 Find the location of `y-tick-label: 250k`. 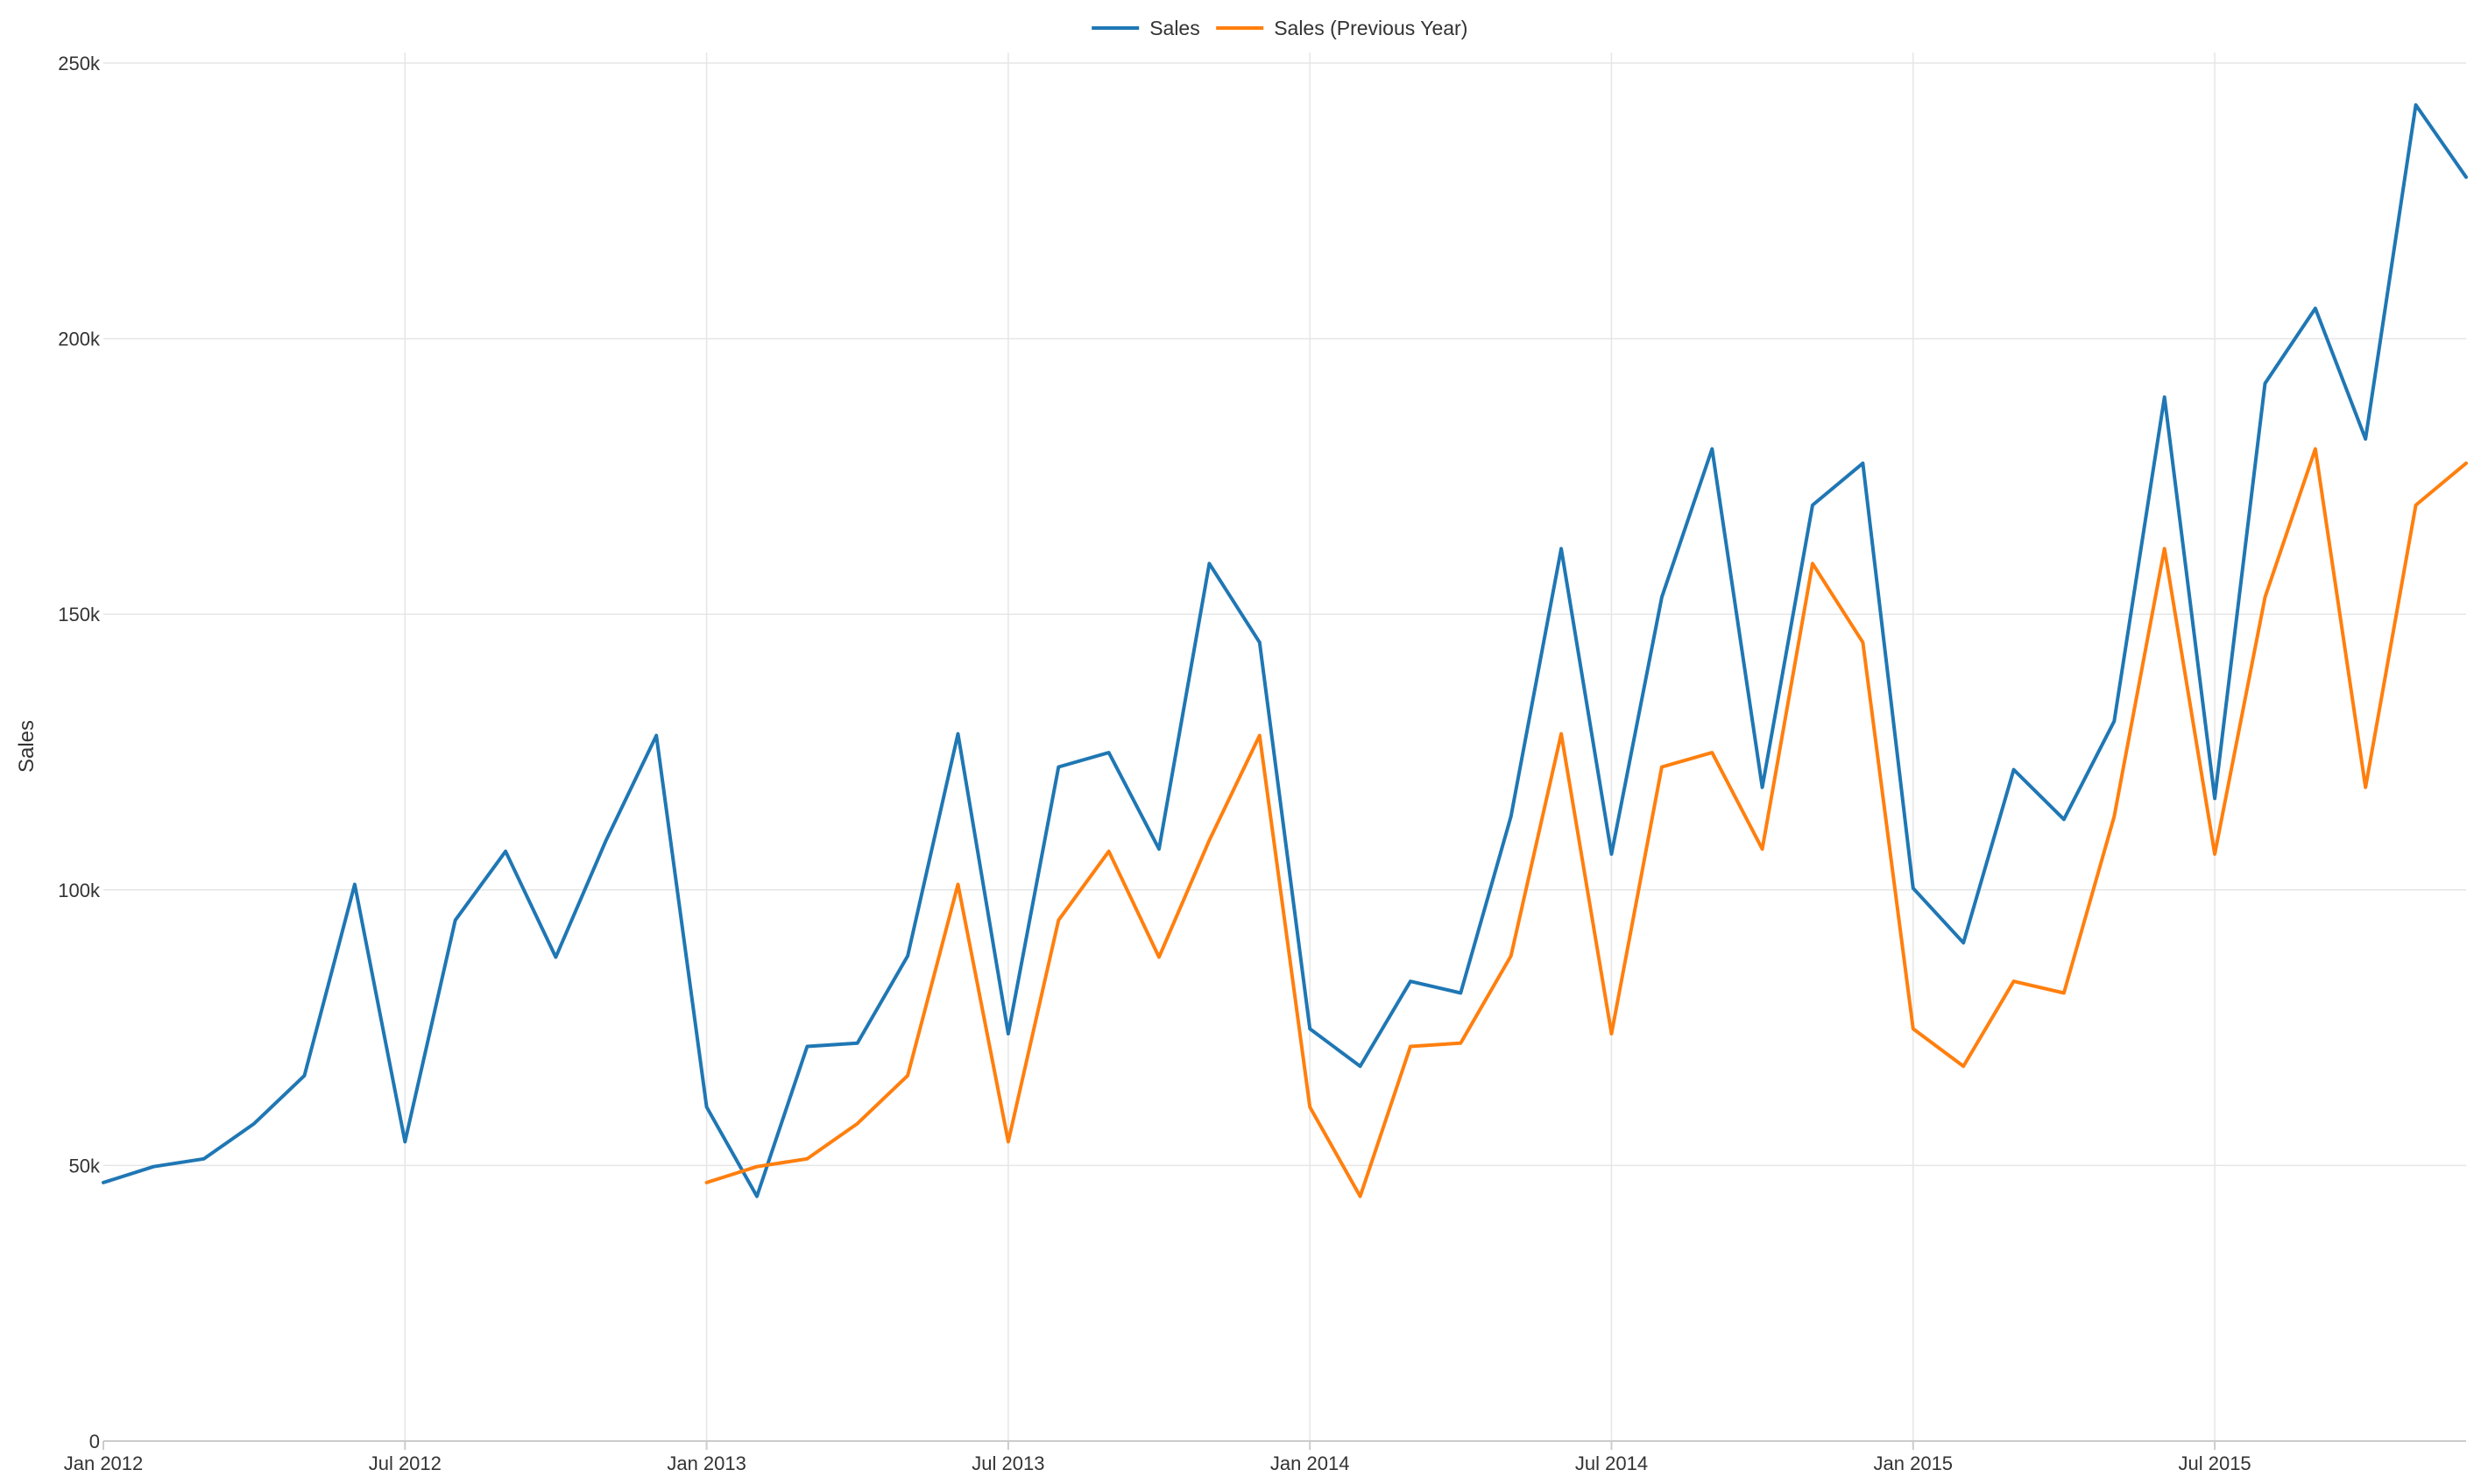

y-tick-label: 250k is located at coordinates (79, 64).